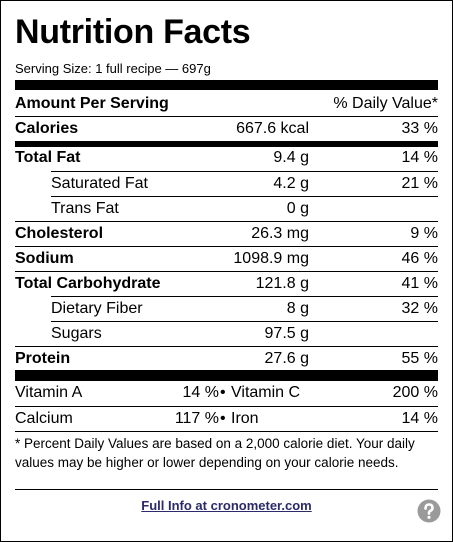  I want to click on nutrient-row: Total Carbohydrate 121.8 g 41 %, so click(226, 283).